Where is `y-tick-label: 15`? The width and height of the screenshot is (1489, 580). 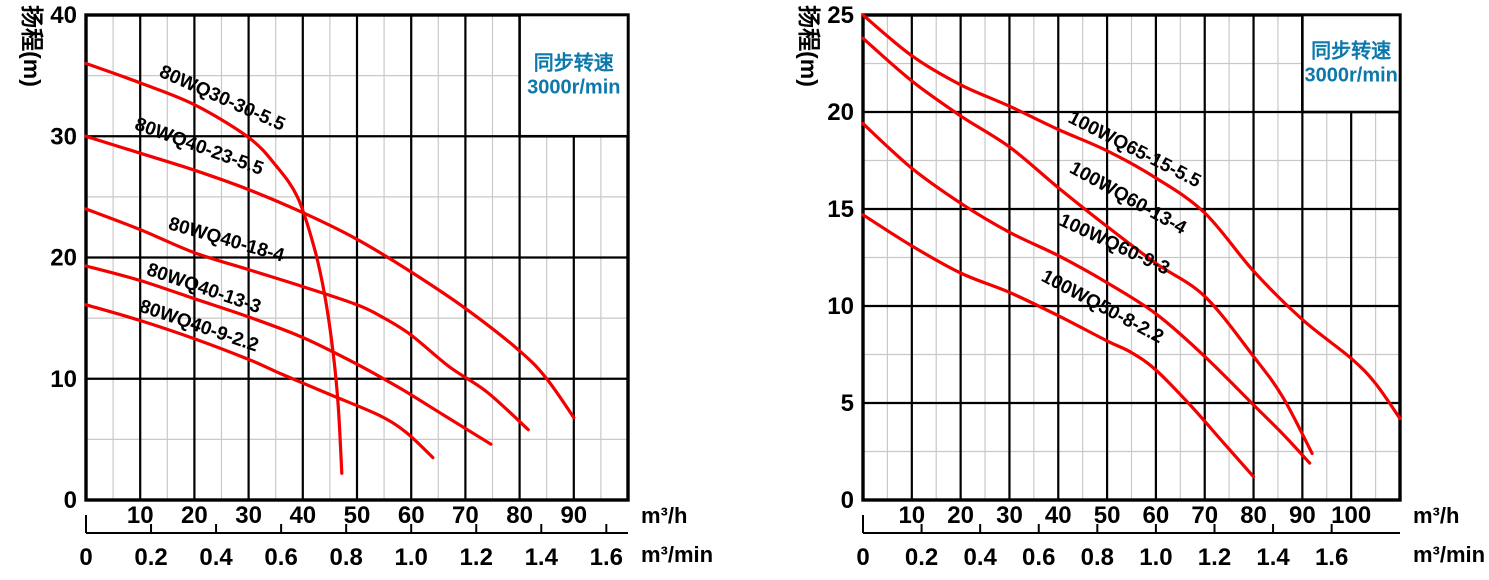 y-tick-label: 15 is located at coordinates (840, 209).